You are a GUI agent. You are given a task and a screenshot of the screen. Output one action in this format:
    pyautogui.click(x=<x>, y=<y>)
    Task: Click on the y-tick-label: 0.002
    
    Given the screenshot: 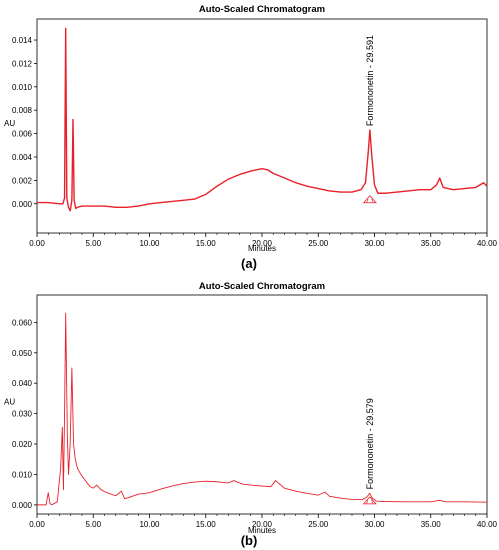 What is the action you would take?
    pyautogui.click(x=22, y=180)
    